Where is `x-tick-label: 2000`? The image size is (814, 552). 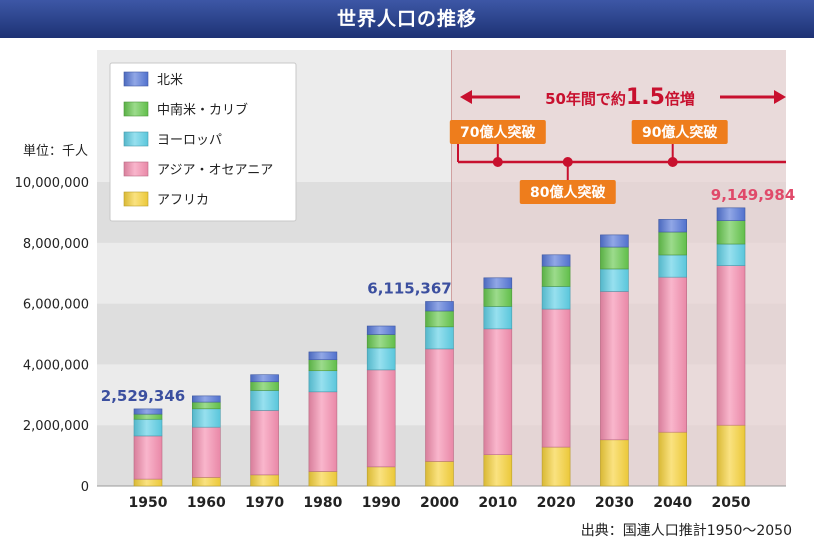
x-tick-label: 2000 is located at coordinates (439, 503).